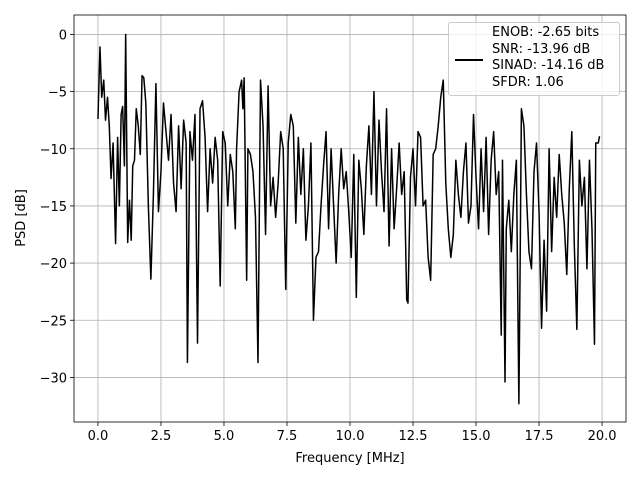 This screenshot has height=480, width=640. I want to click on y-tick-label: −20, so click(53, 264).